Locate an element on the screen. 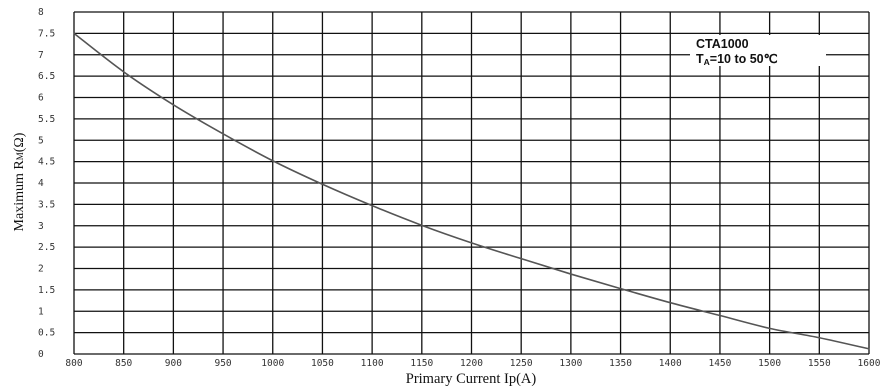  y-tick-label: 8 is located at coordinates (41, 12).